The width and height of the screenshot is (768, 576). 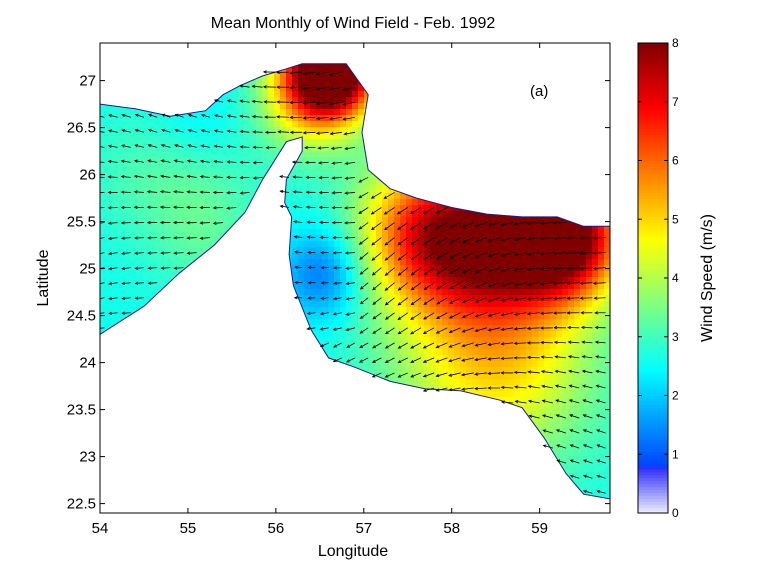 What do you see at coordinates (276, 528) in the screenshot?
I see `x-tick-label: 56` at bounding box center [276, 528].